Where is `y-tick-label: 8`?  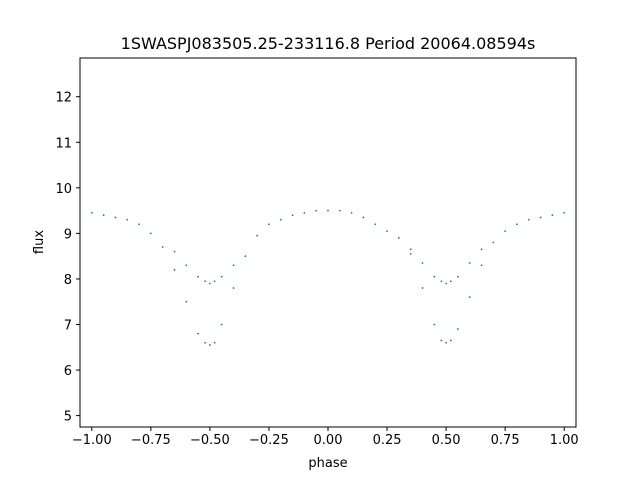
y-tick-label: 8 is located at coordinates (68, 280).